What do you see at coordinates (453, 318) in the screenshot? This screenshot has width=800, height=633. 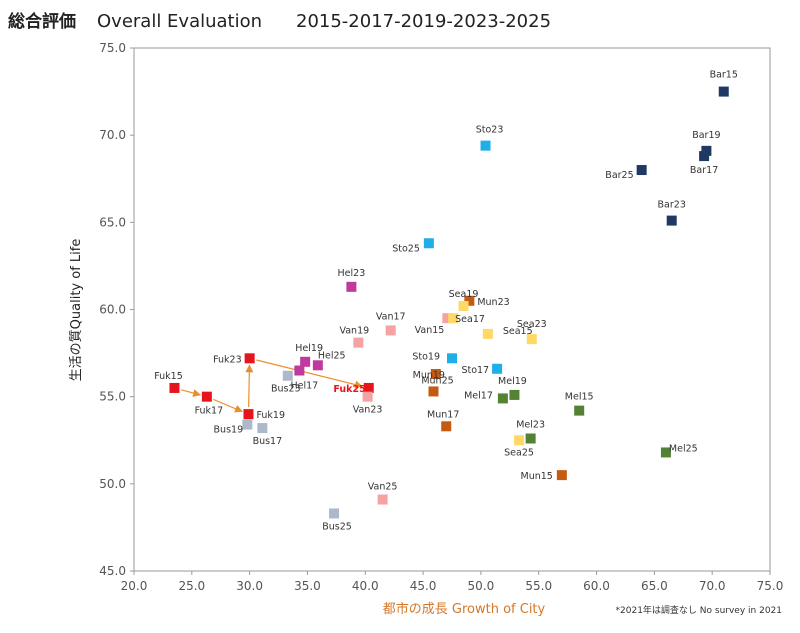 I see `point-sea17` at bounding box center [453, 318].